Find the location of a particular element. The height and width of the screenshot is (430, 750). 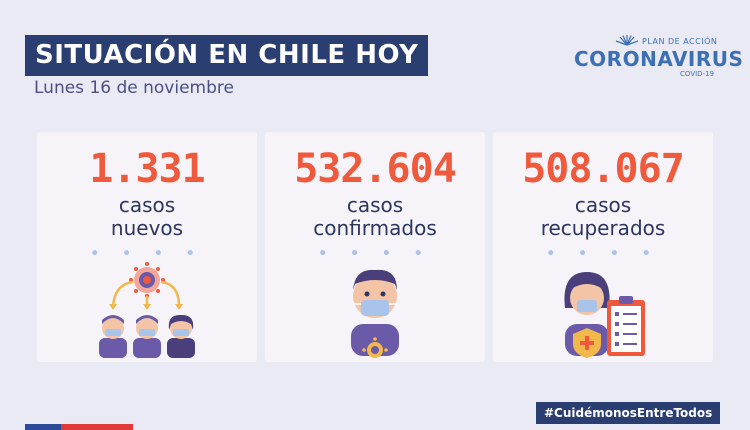

confirmed-cases-label-line2: confirmados is located at coordinates (375, 228).